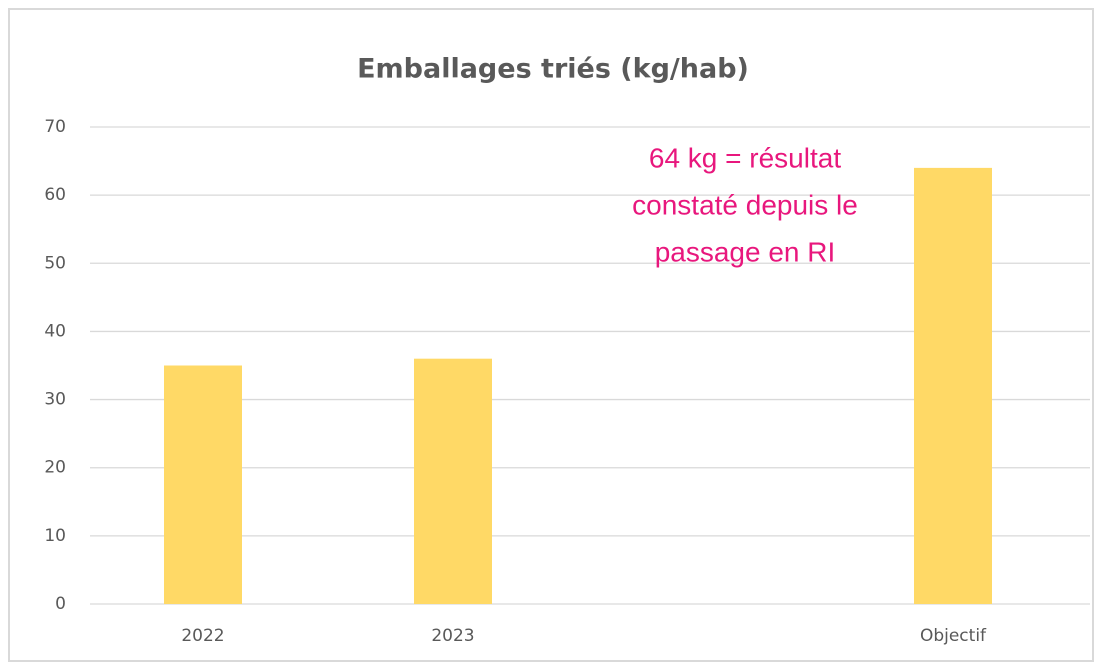 This screenshot has height=670, width=1104. I want to click on y-tick-label: 70, so click(55, 127).